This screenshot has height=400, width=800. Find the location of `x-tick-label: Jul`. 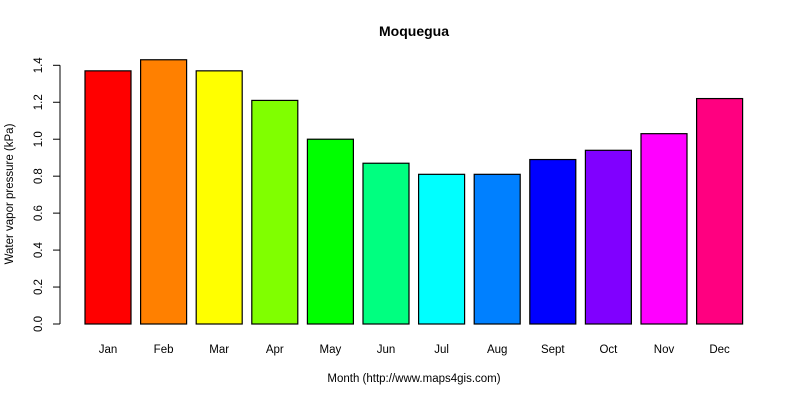

x-tick-label: Jul is located at coordinates (441, 350).